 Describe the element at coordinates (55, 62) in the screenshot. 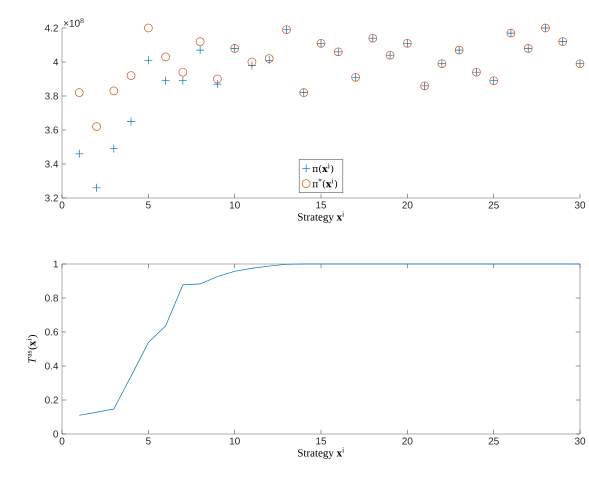

I see `y-tick-label: 4` at that location.